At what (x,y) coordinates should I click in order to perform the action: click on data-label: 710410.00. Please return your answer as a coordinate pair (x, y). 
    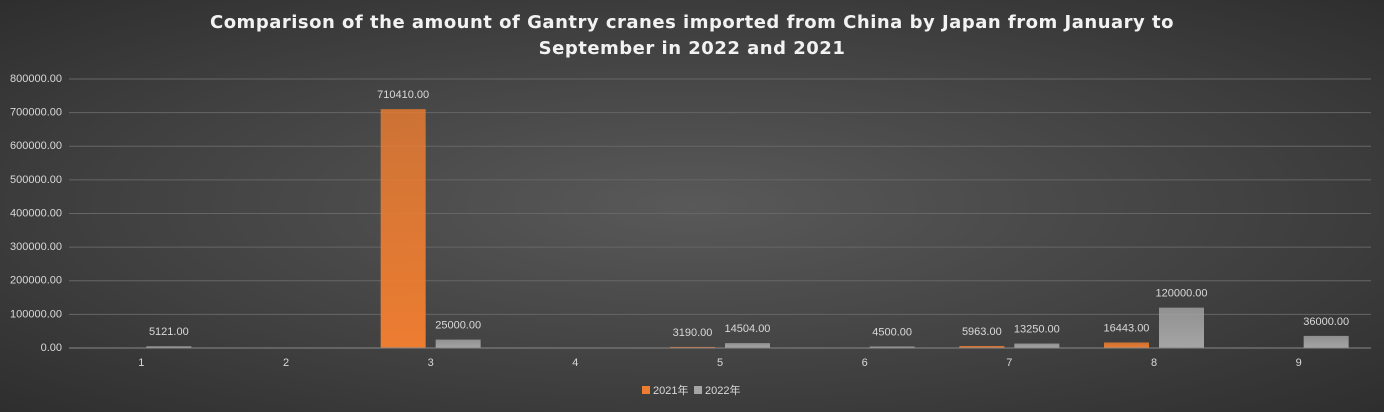
    Looking at the image, I should click on (403, 95).